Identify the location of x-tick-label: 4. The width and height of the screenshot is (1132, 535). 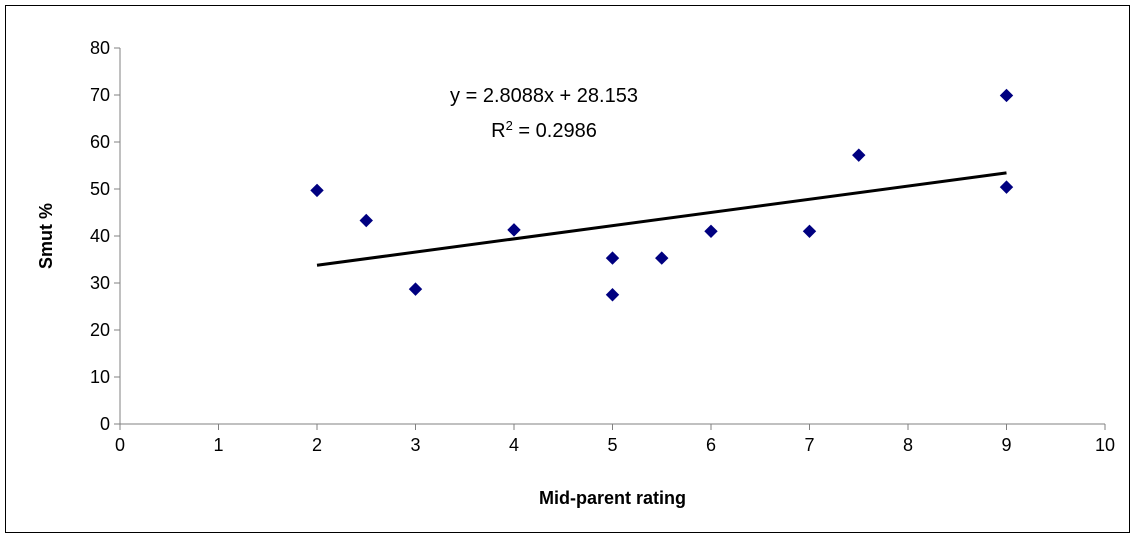
(514, 445).